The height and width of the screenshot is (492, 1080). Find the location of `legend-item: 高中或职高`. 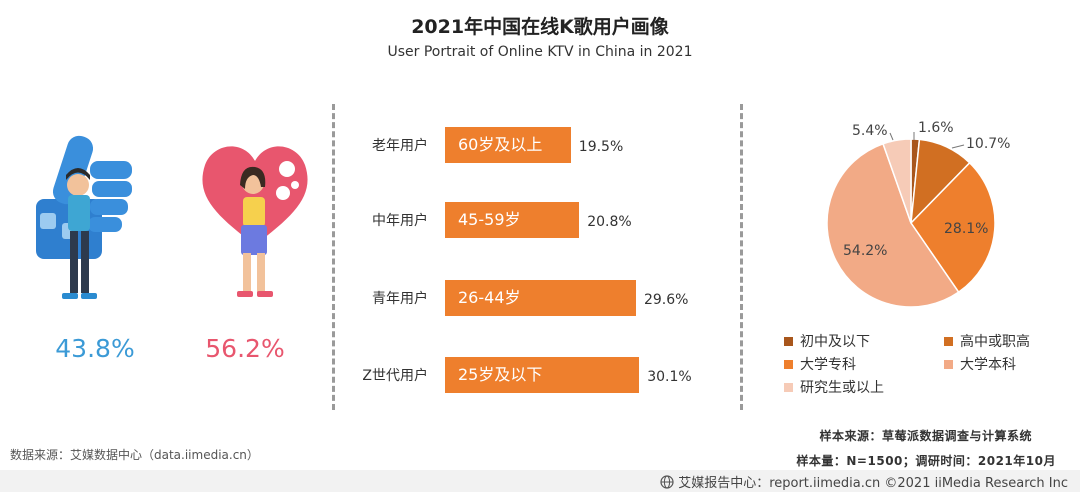

legend-item: 高中或职高 is located at coordinates (987, 341).